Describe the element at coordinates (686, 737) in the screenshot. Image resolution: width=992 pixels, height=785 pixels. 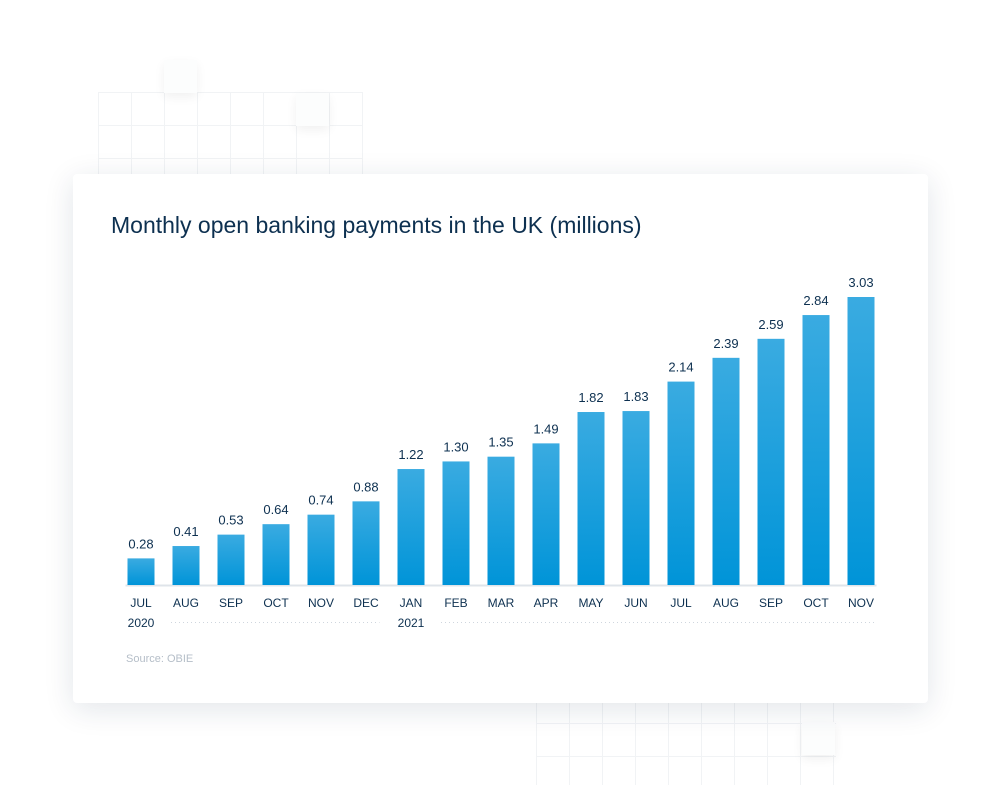
I see `background-grid` at that location.